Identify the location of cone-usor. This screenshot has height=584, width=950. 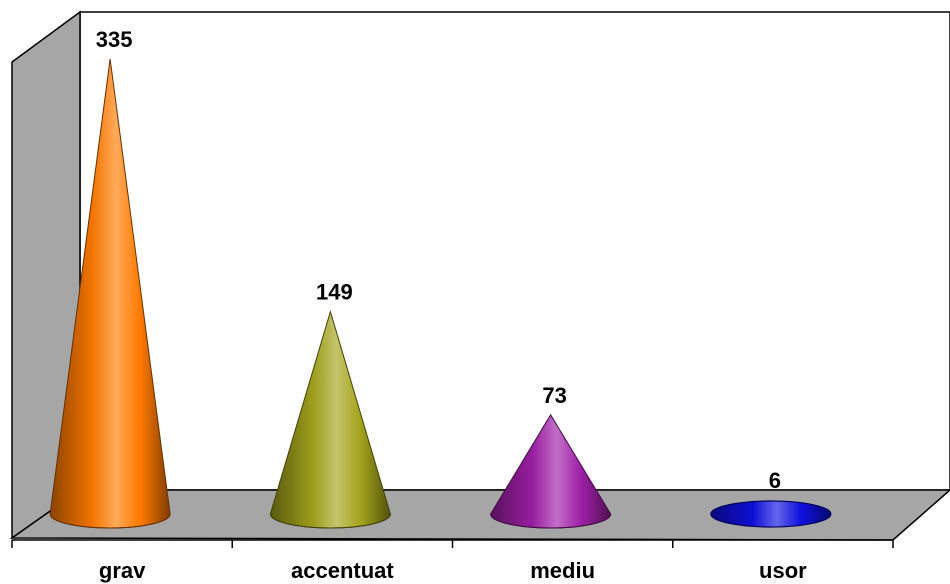
(771, 514).